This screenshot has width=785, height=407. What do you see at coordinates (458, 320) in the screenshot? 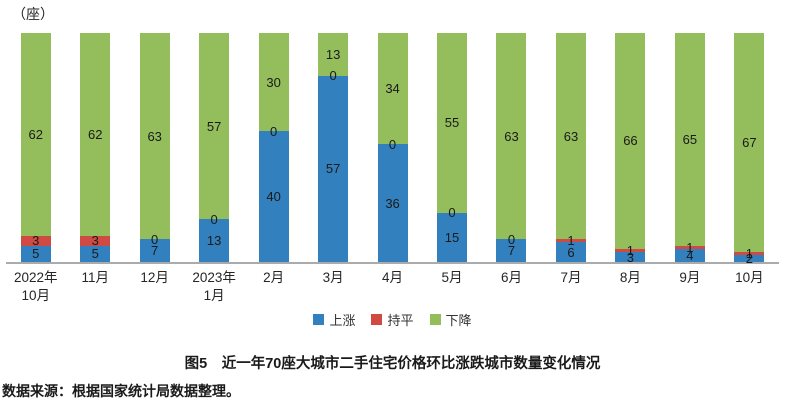
I see `legend-label-falling: 下降` at bounding box center [458, 320].